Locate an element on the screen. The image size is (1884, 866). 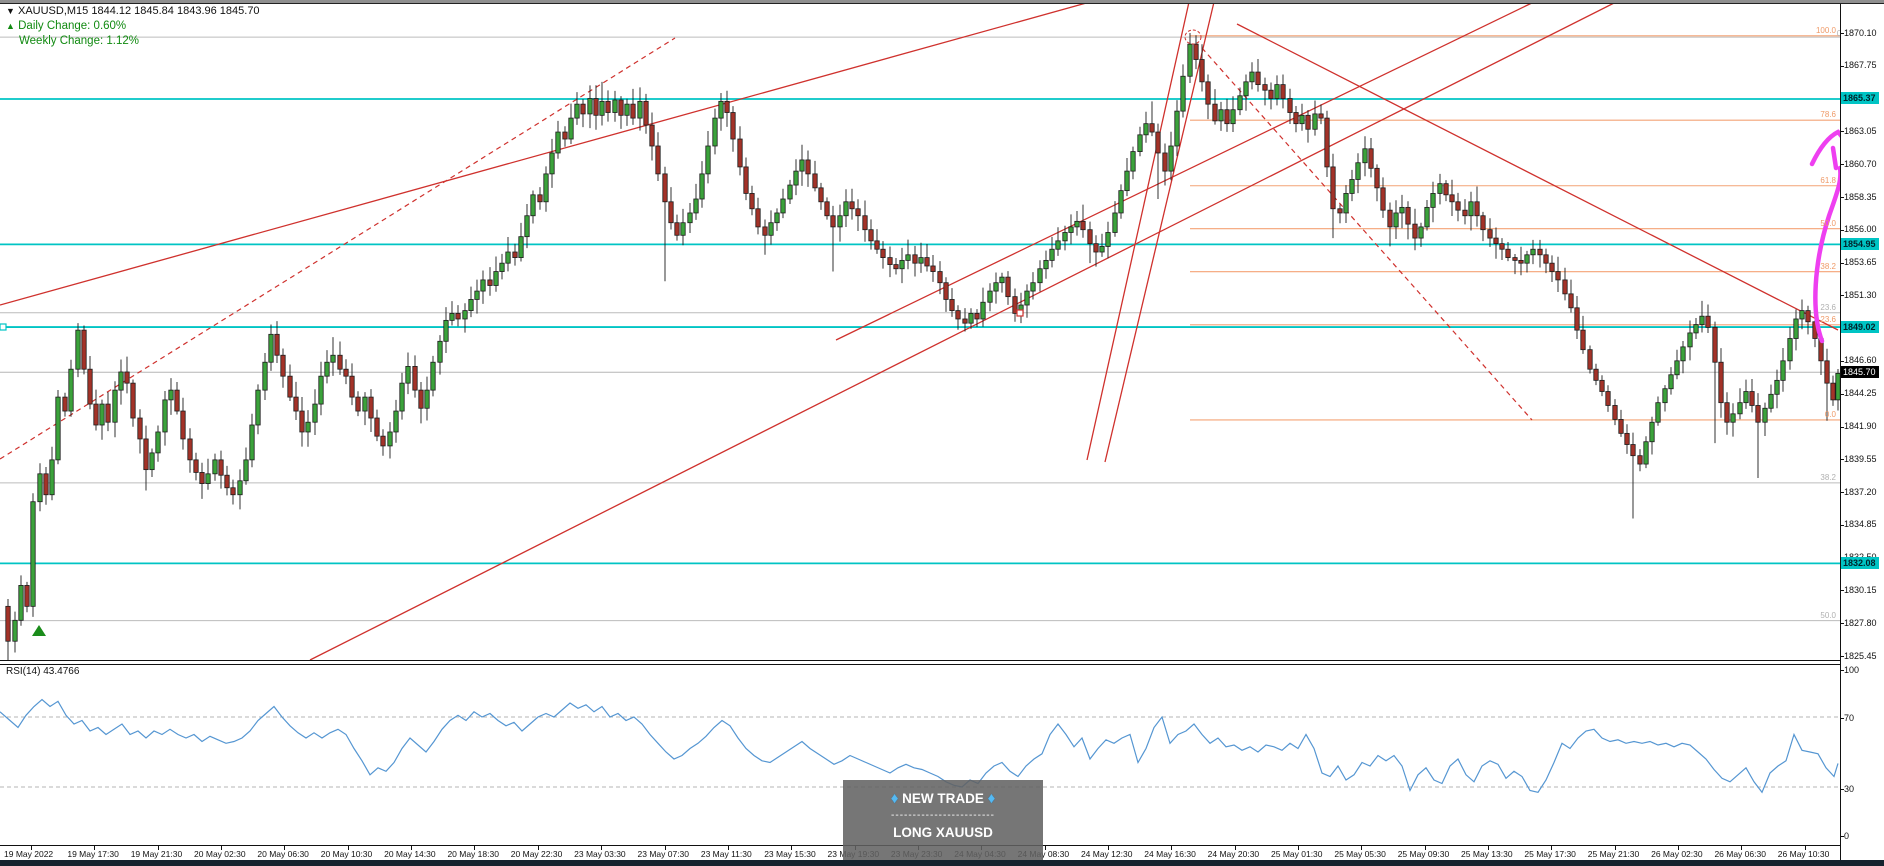
fib-orange-label: 23.6 is located at coordinates (1828, 319).